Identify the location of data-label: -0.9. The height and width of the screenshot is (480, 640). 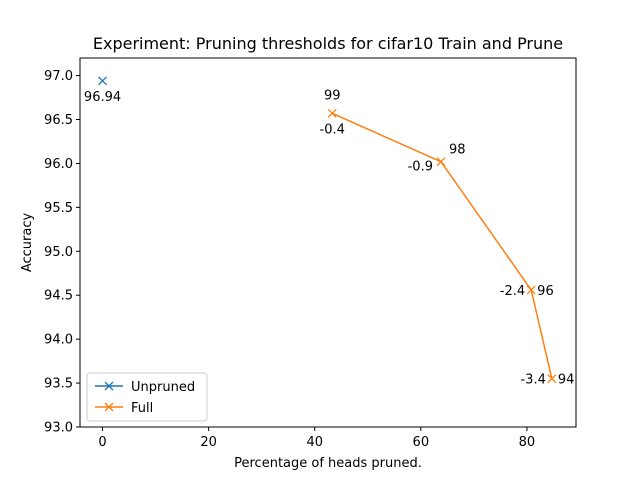
(420, 167).